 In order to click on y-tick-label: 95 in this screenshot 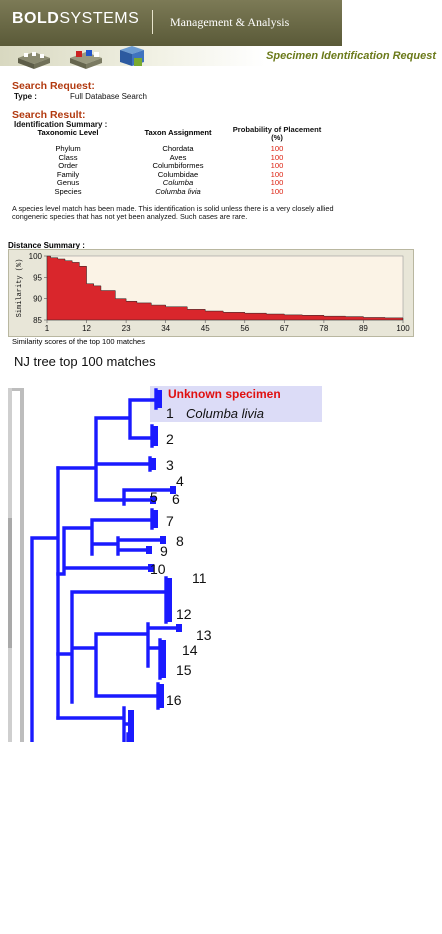, I will do `click(37, 277)`.